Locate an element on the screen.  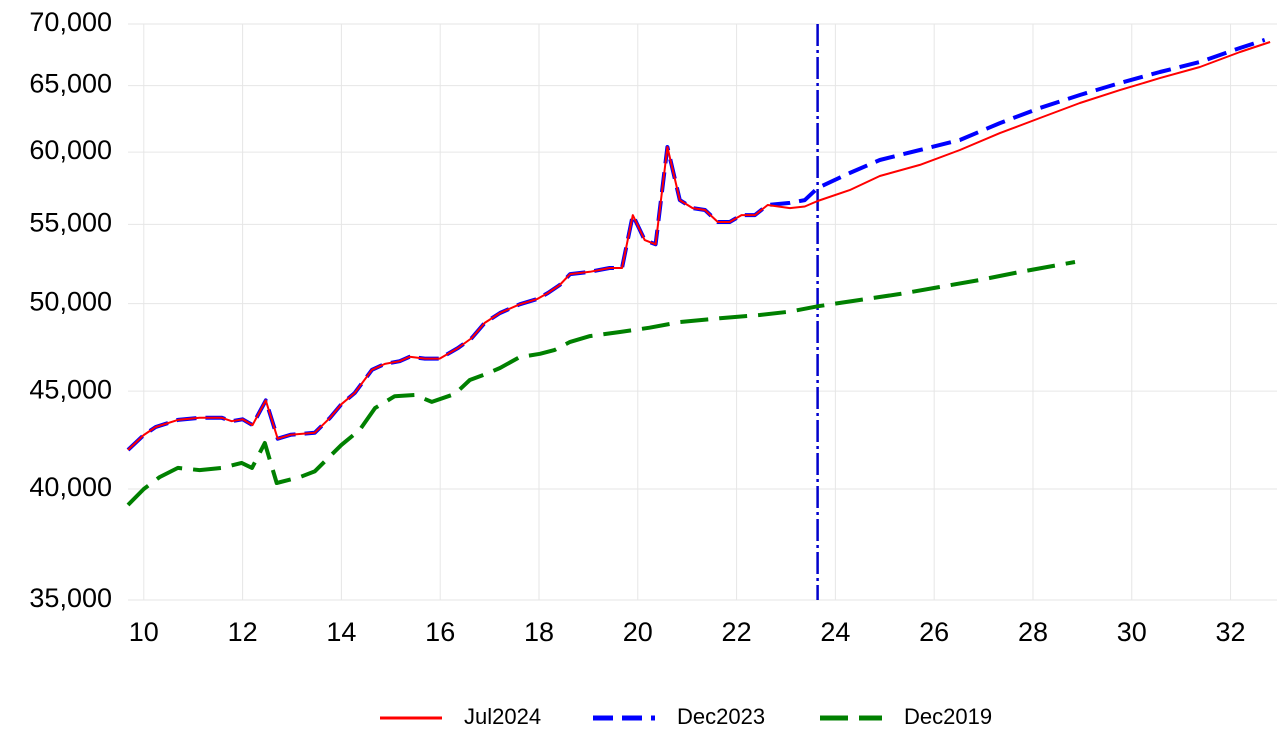
x-tick-label: 20 is located at coordinates (638, 632).